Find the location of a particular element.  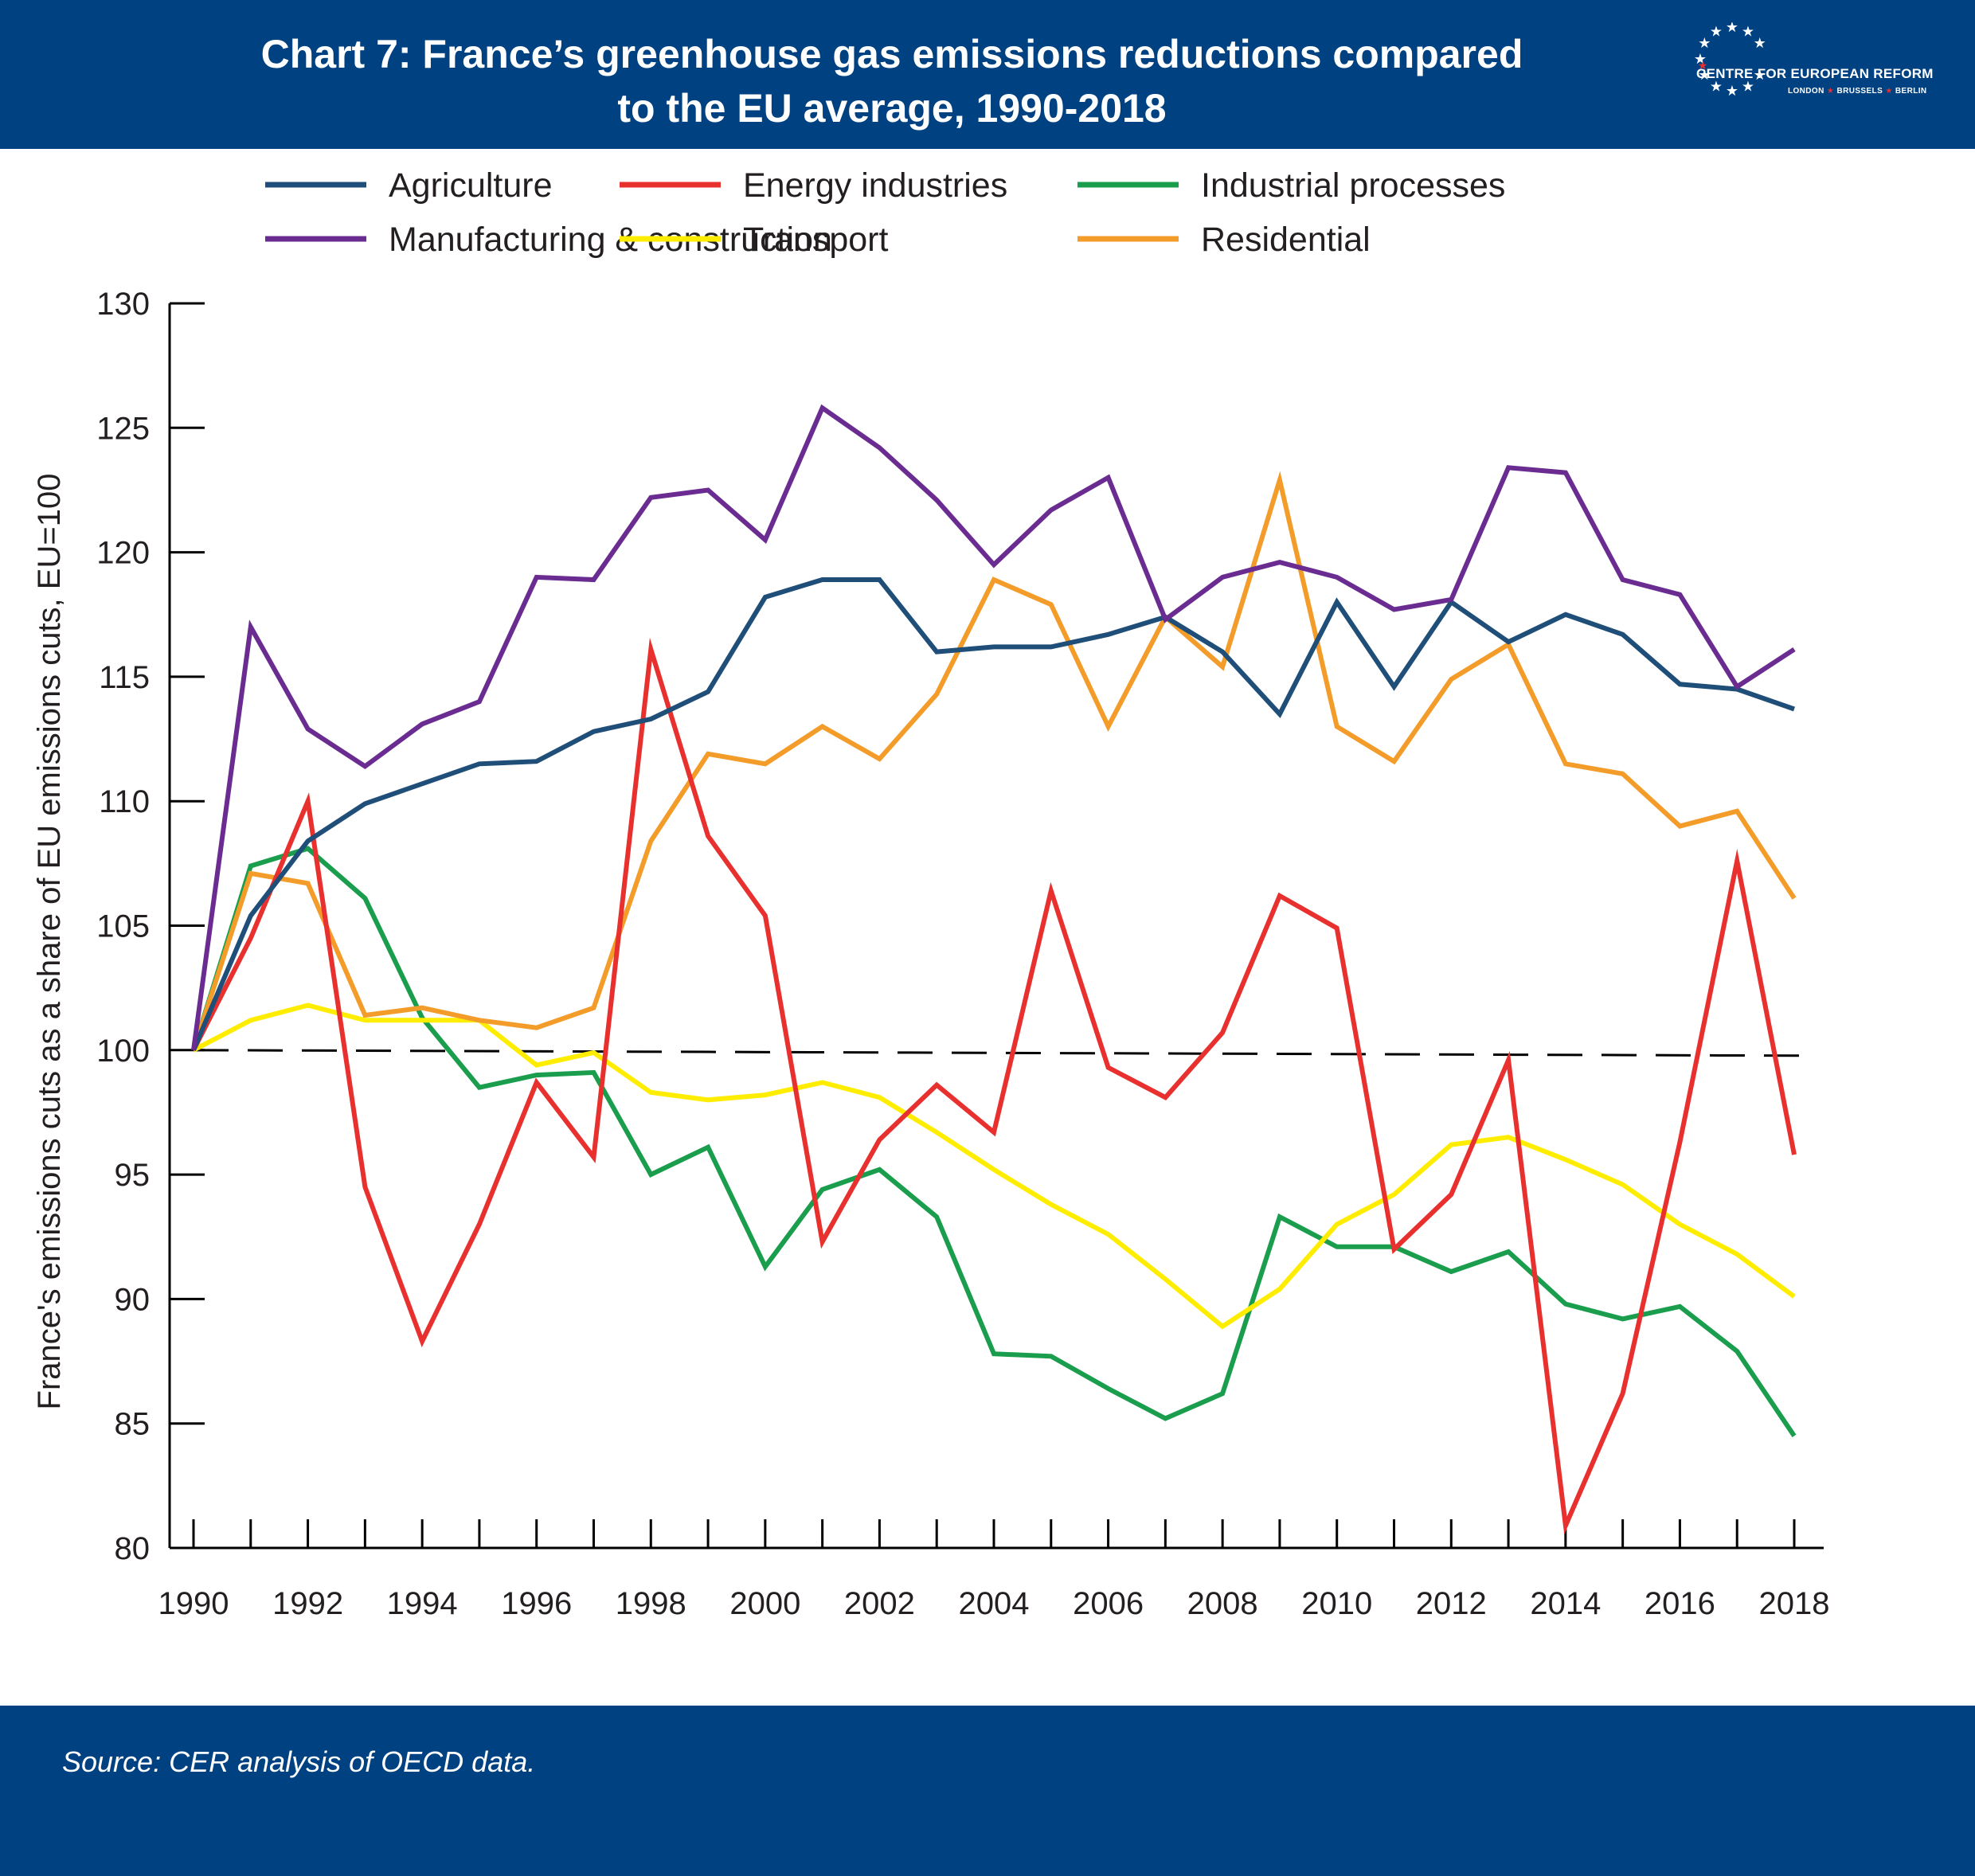

legend-label-industrial-processes: Industrial processes is located at coordinates (1353, 185).